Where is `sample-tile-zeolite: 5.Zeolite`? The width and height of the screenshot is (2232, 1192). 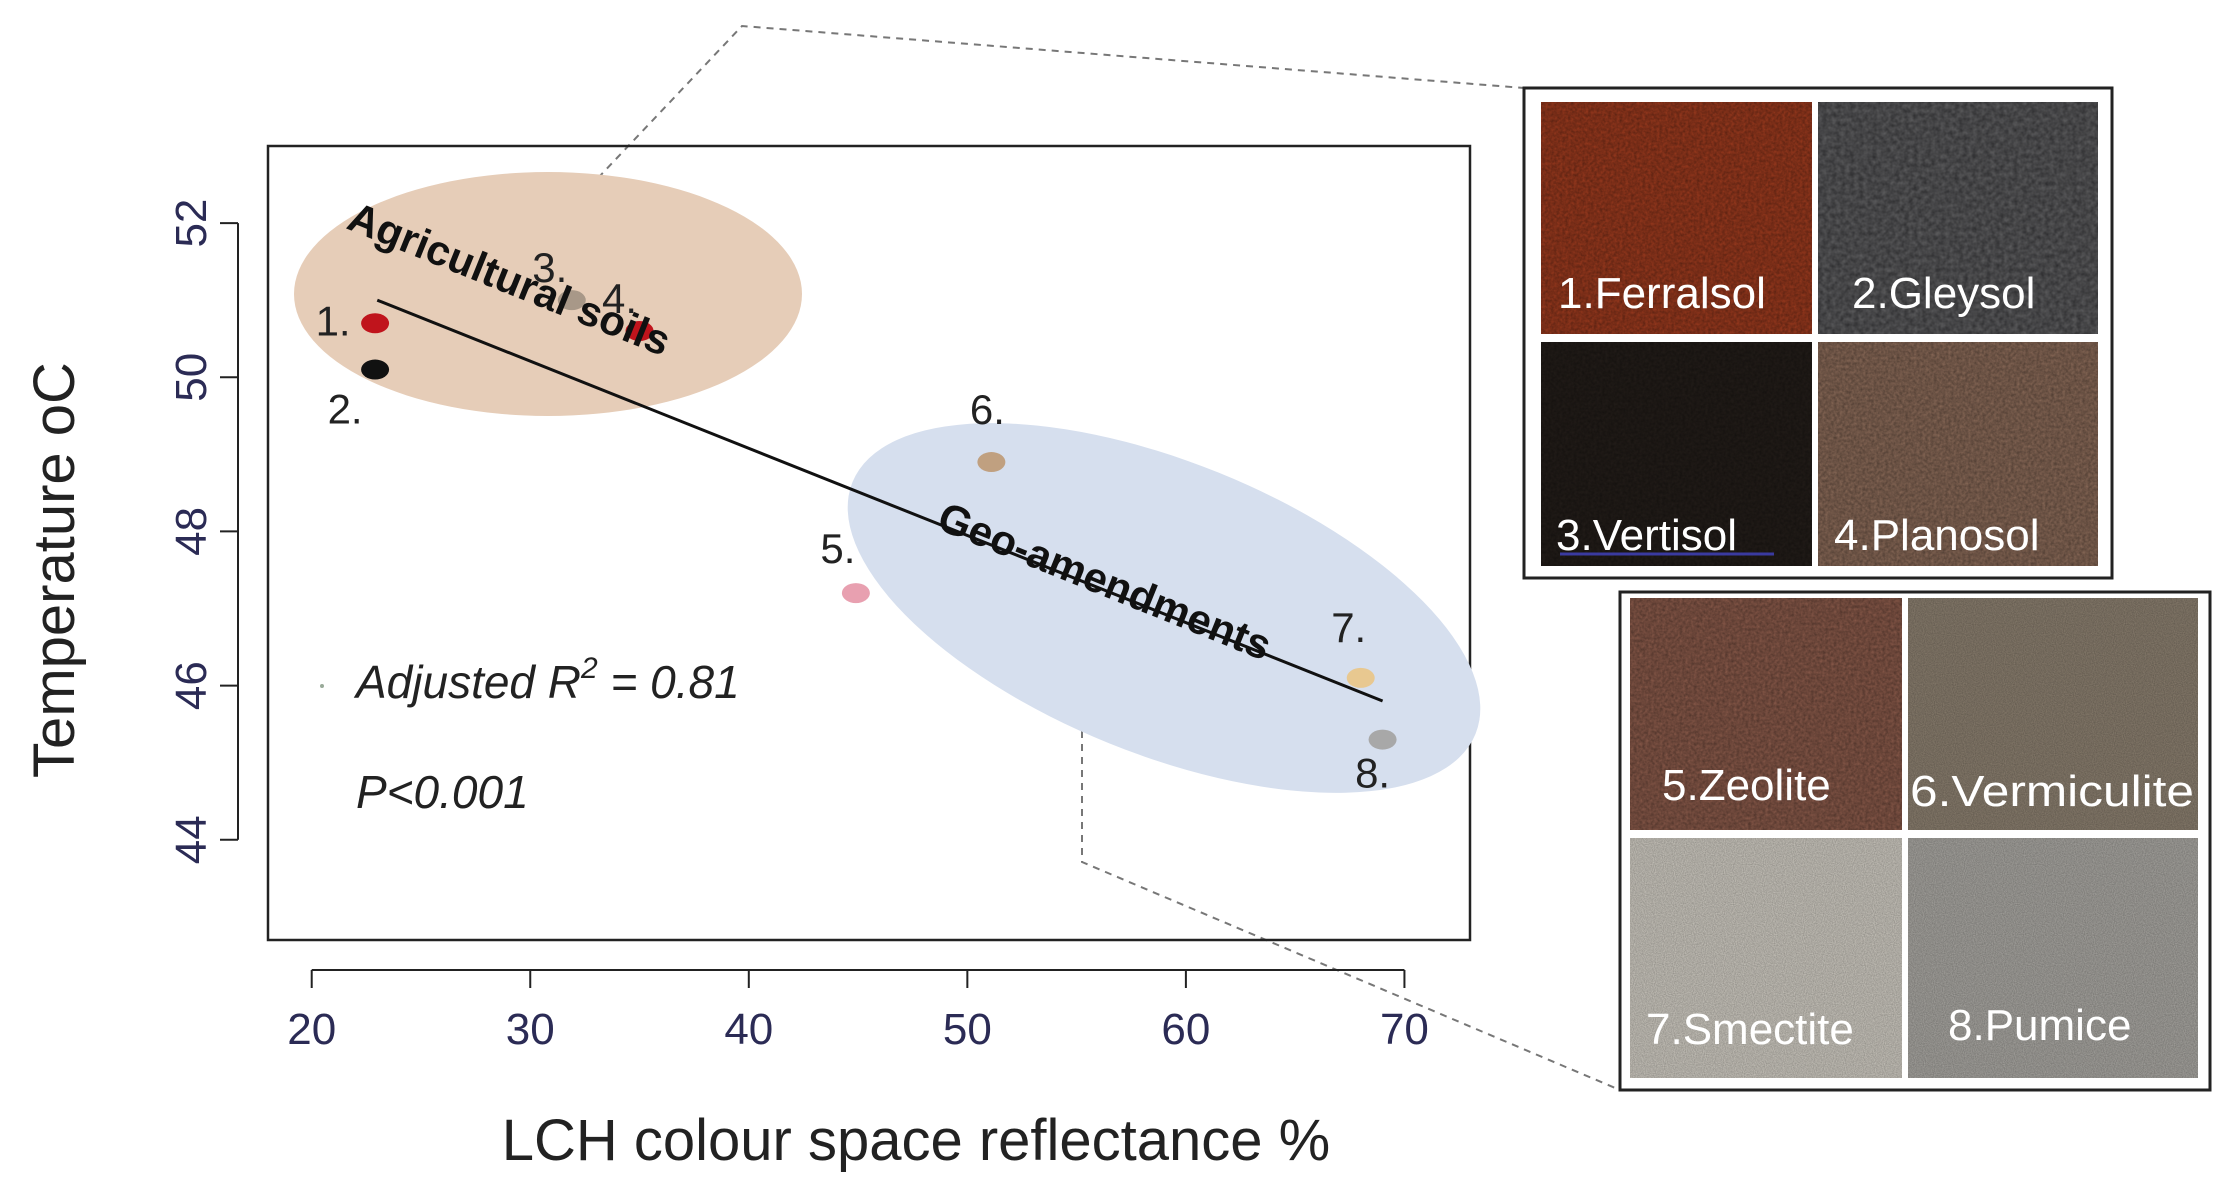
sample-tile-zeolite: 5.Zeolite is located at coordinates (1766, 714).